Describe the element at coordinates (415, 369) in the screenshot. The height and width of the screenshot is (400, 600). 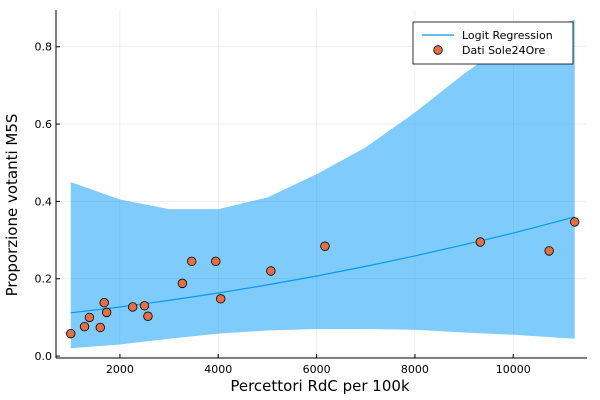
I see `x-tick-label: 8000` at that location.